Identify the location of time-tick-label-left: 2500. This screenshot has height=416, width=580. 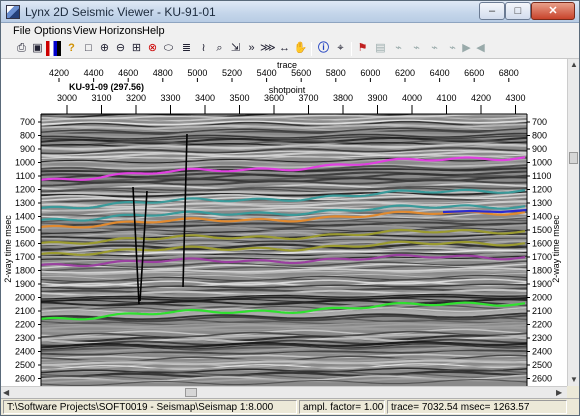
(25, 365).